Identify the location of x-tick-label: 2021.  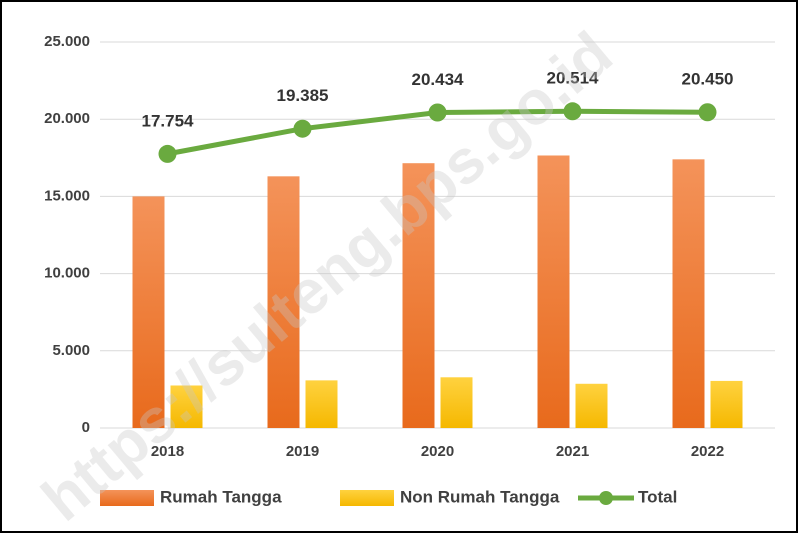
(572, 451).